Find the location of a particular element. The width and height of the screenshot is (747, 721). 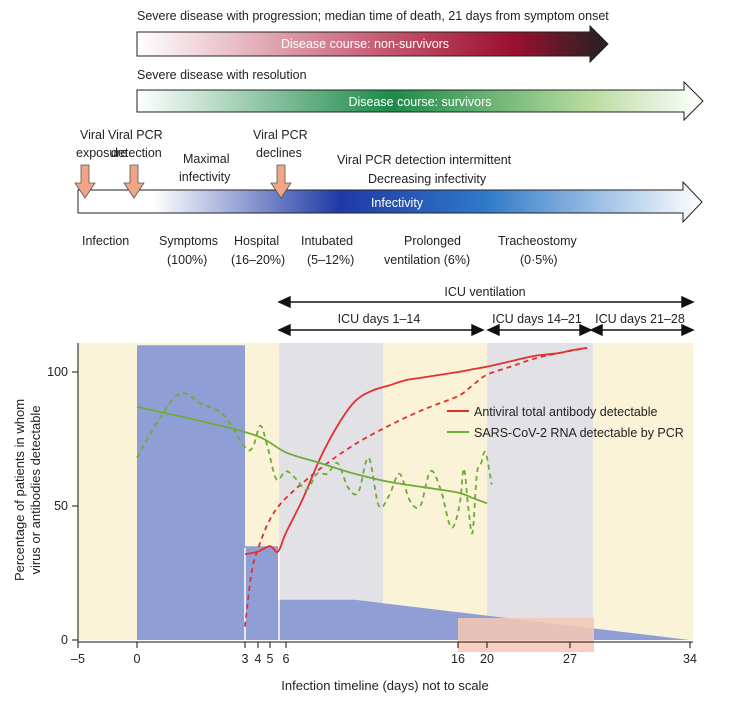

maximal-l1: Maximal is located at coordinates (206, 159).